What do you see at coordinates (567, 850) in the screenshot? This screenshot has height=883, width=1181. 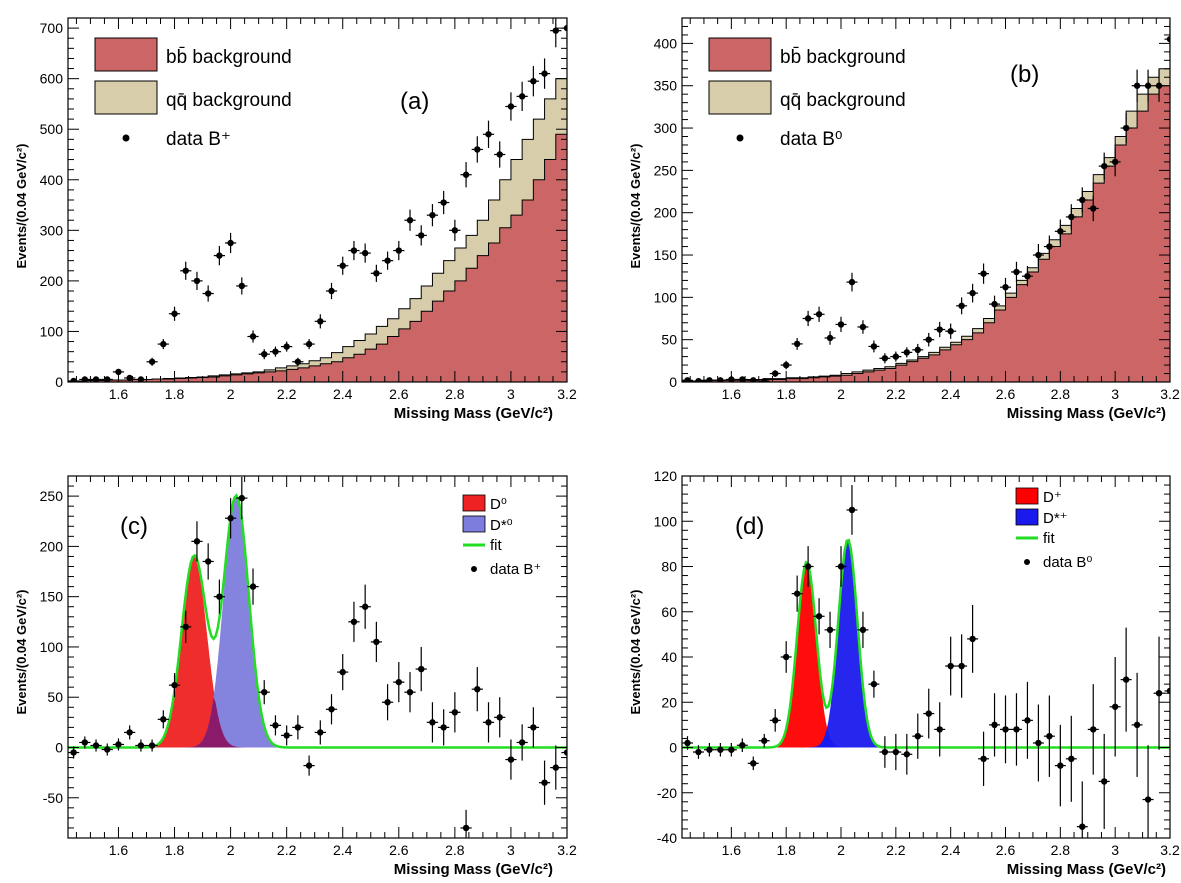 I see `panel-c-x-tick-label: 3.2` at bounding box center [567, 850].